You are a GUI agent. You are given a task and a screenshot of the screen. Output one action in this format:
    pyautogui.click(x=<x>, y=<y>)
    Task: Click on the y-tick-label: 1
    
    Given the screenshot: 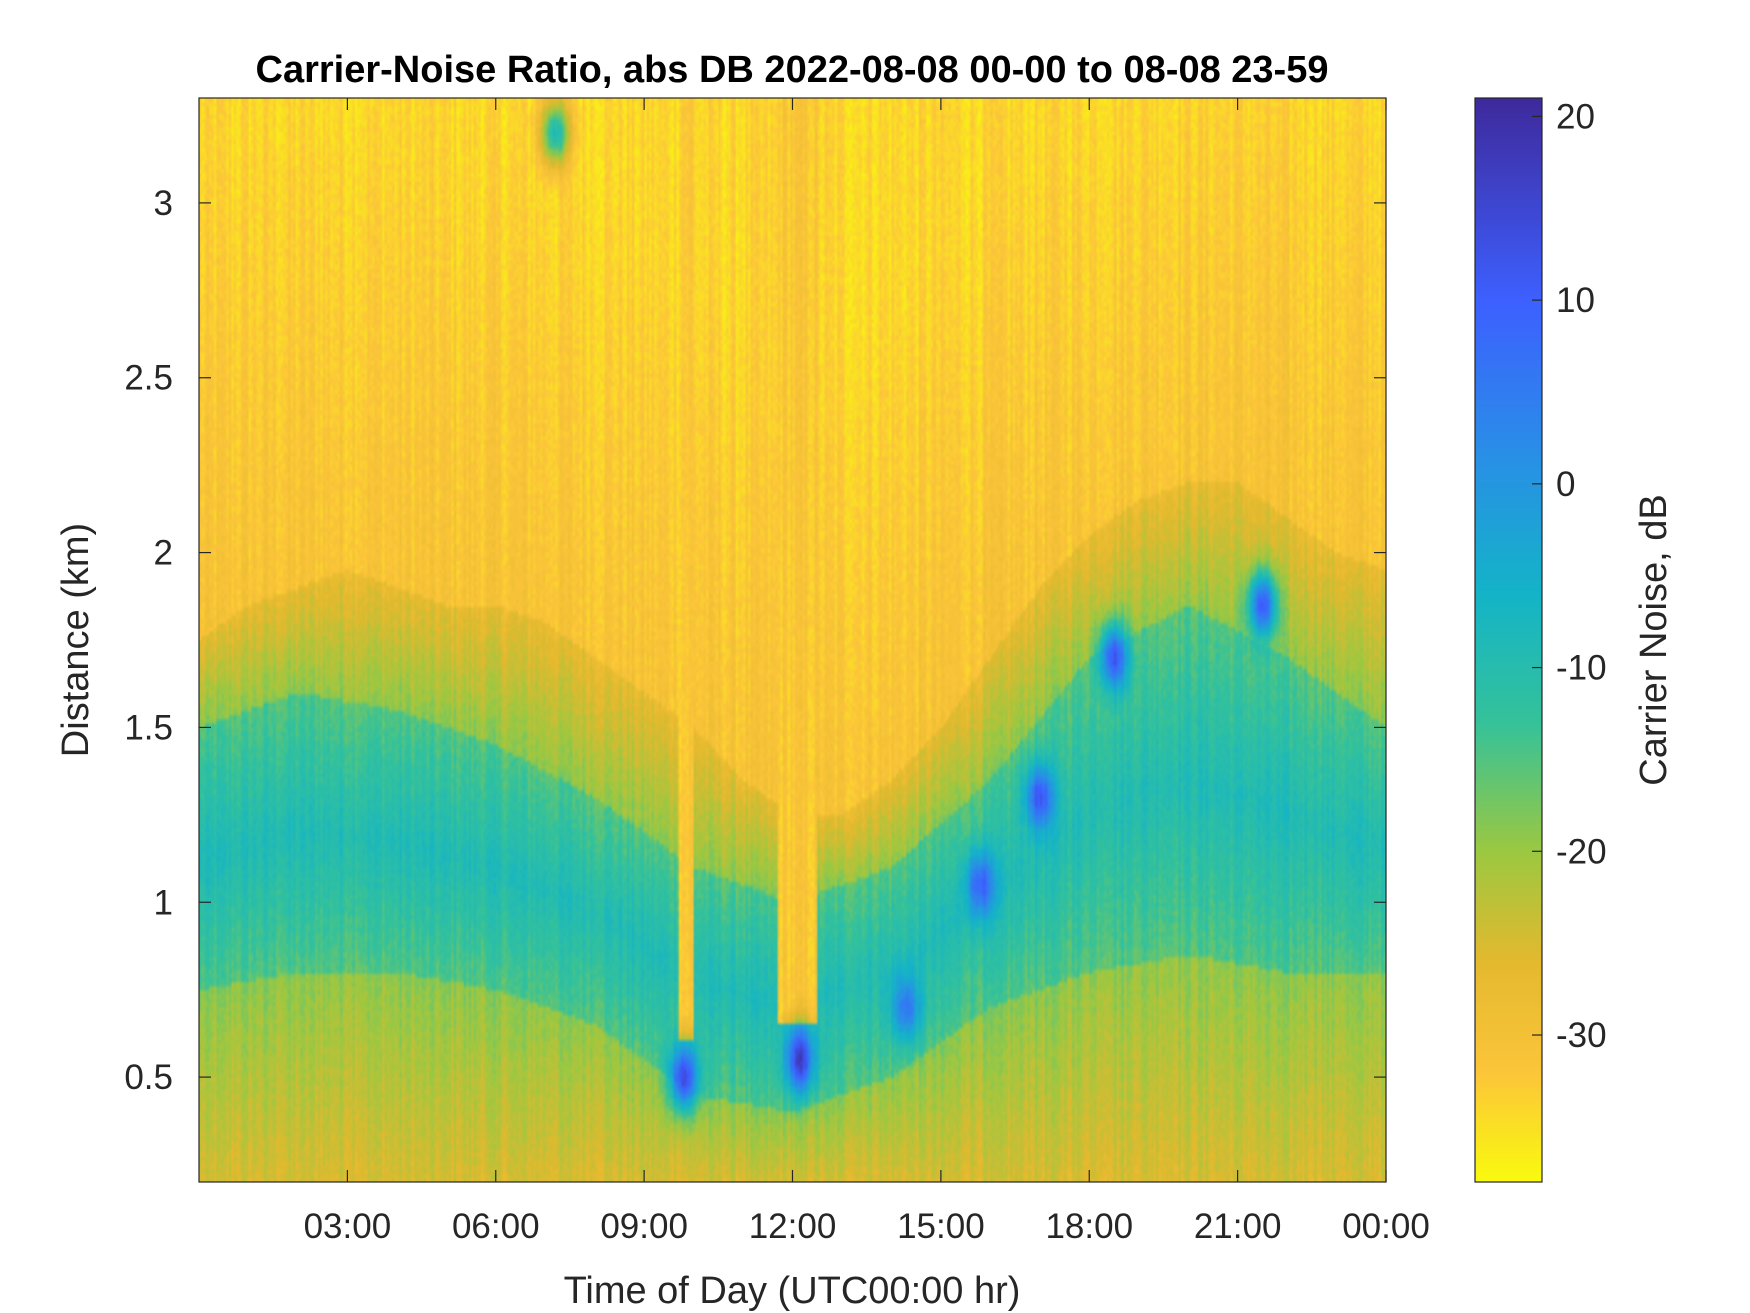 What is the action you would take?
    pyautogui.click(x=163, y=902)
    